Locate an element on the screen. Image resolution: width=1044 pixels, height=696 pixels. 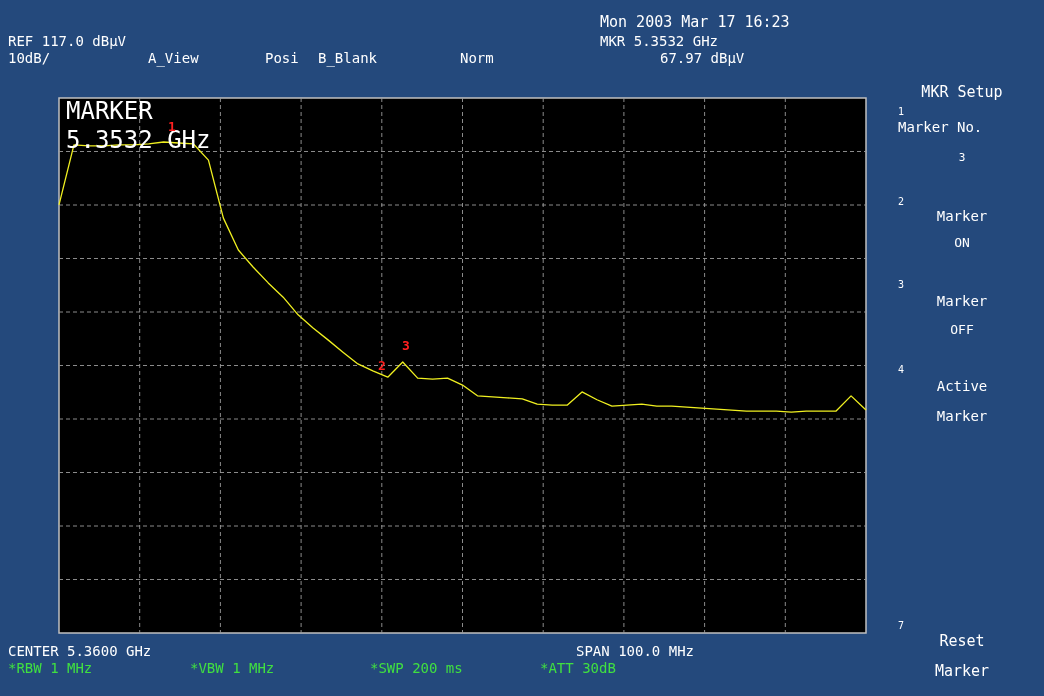
text: 4 is located at coordinates (901, 369).